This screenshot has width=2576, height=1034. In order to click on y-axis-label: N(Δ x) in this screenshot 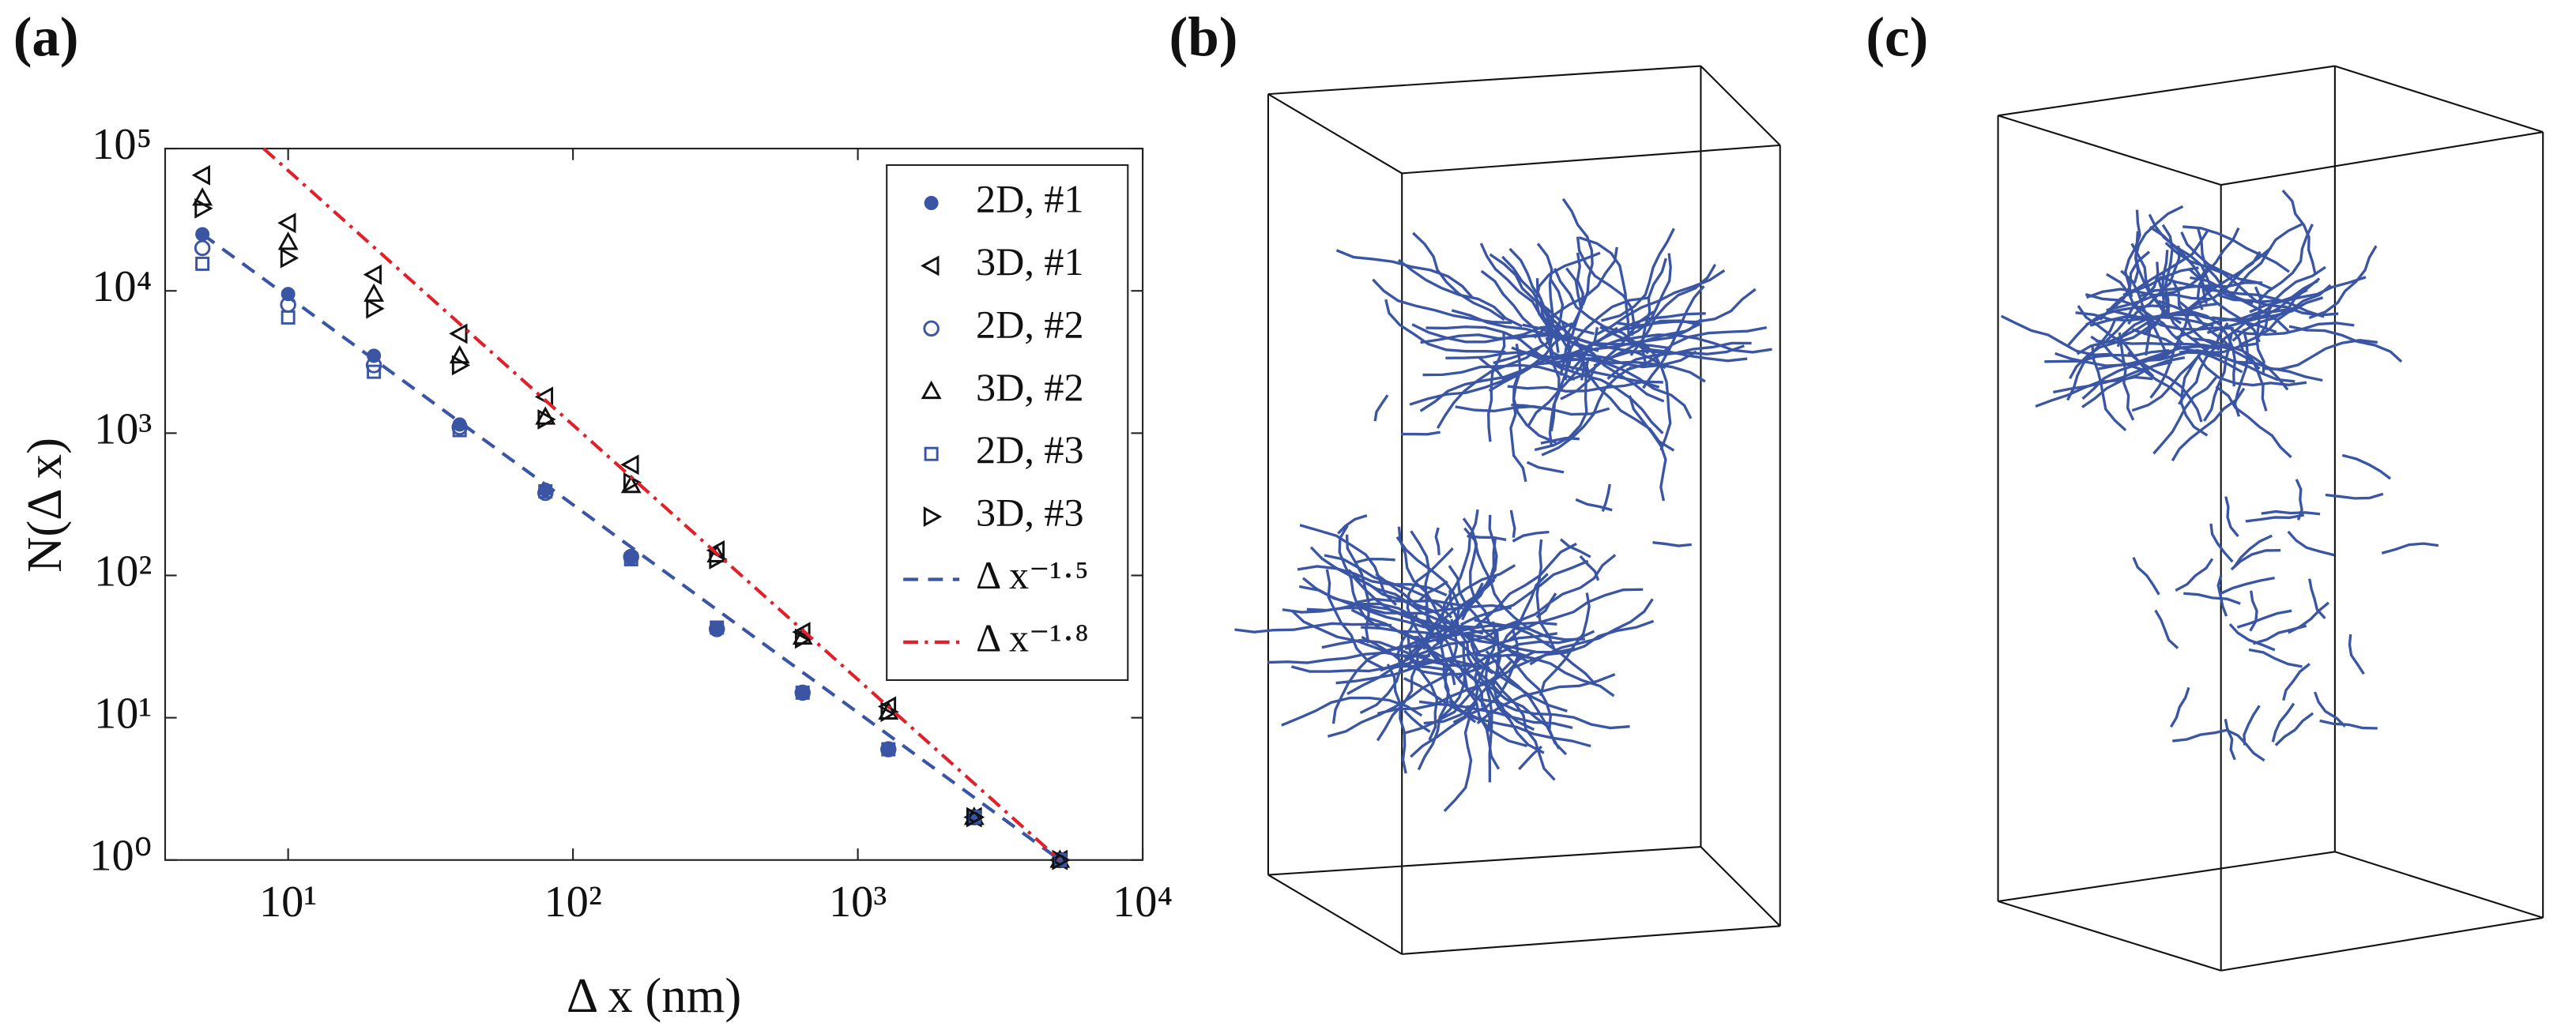, I will do `click(44, 505)`.